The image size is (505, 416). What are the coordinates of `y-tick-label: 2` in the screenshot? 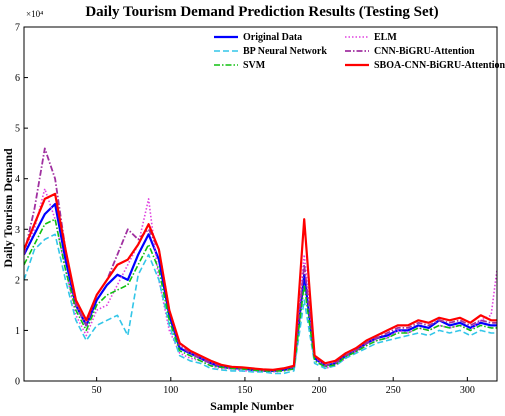 It's located at (17, 280).